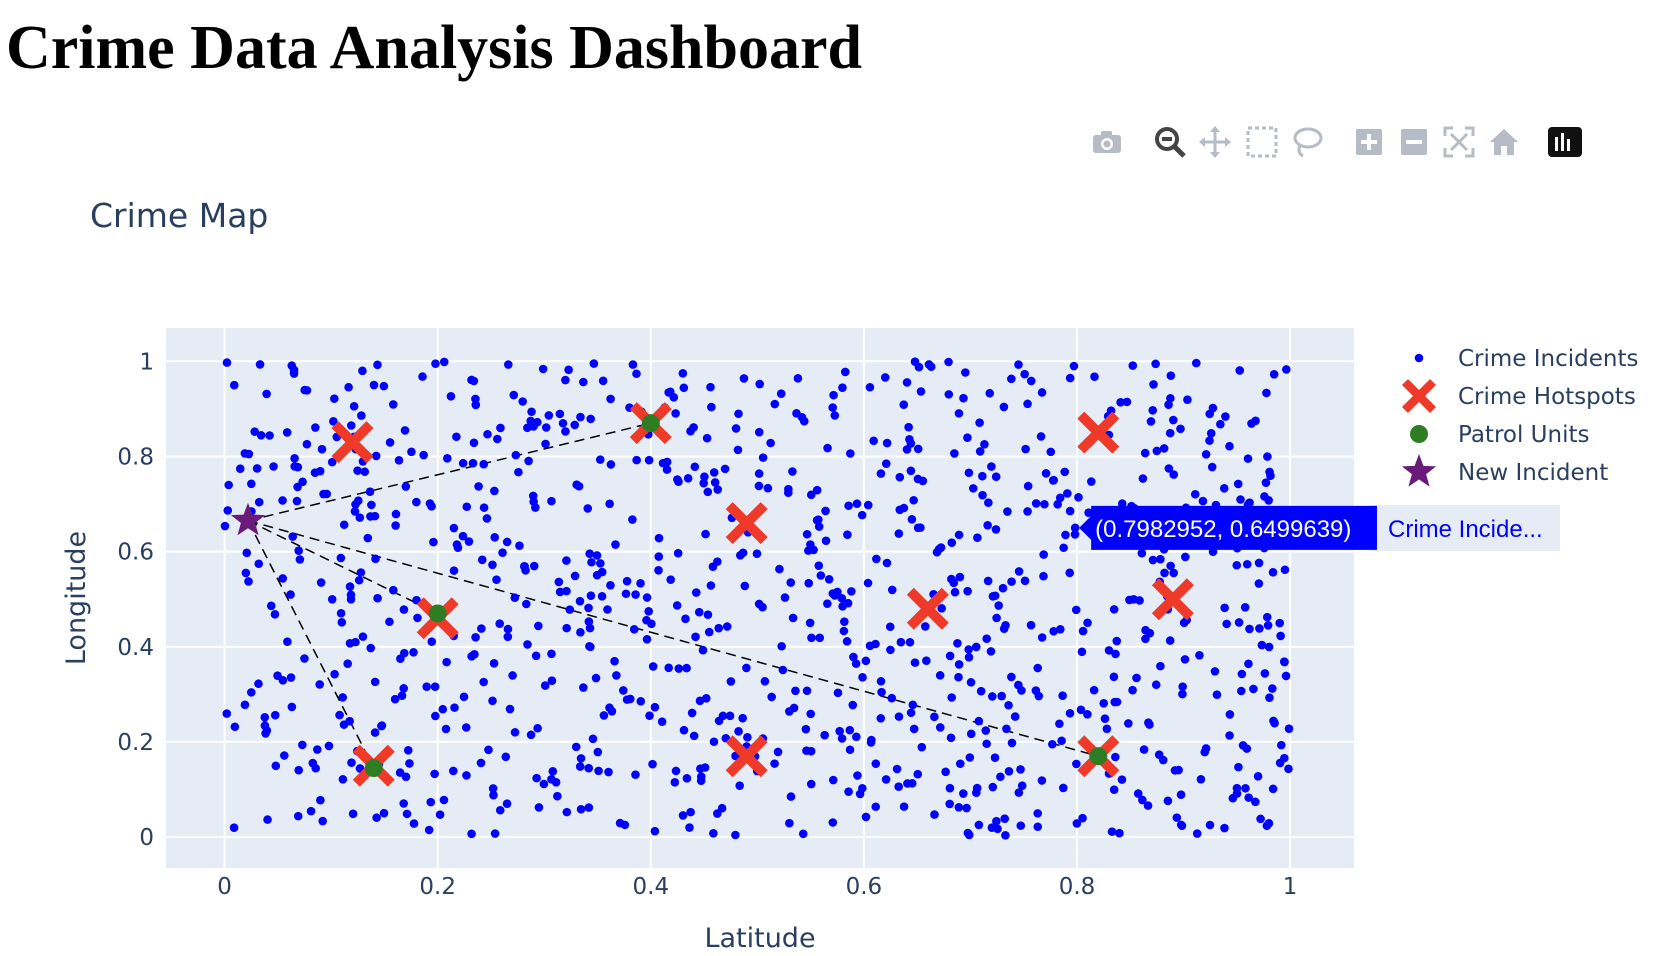 This screenshot has width=1660, height=956. Describe the element at coordinates (927, 608) in the screenshot. I see `crime-hotspot-marker` at that location.